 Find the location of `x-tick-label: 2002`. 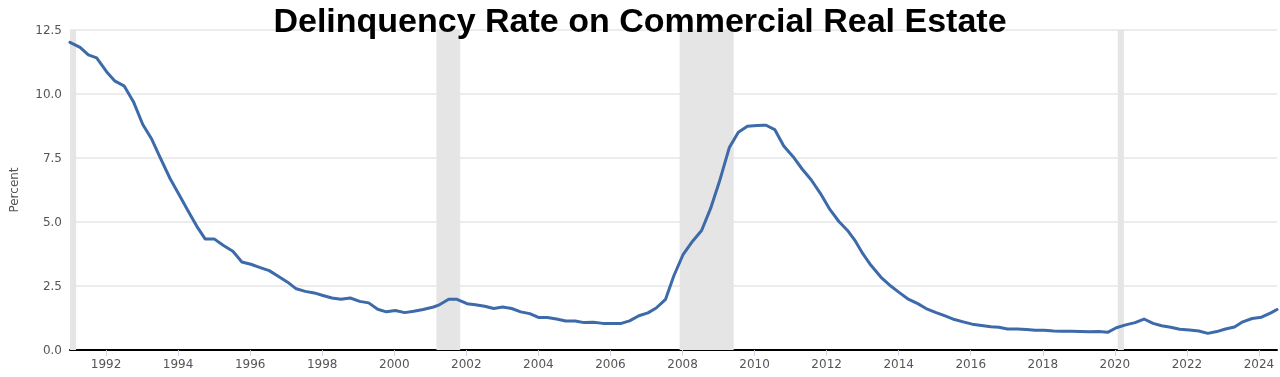

x-tick-label: 2002 is located at coordinates (466, 364).